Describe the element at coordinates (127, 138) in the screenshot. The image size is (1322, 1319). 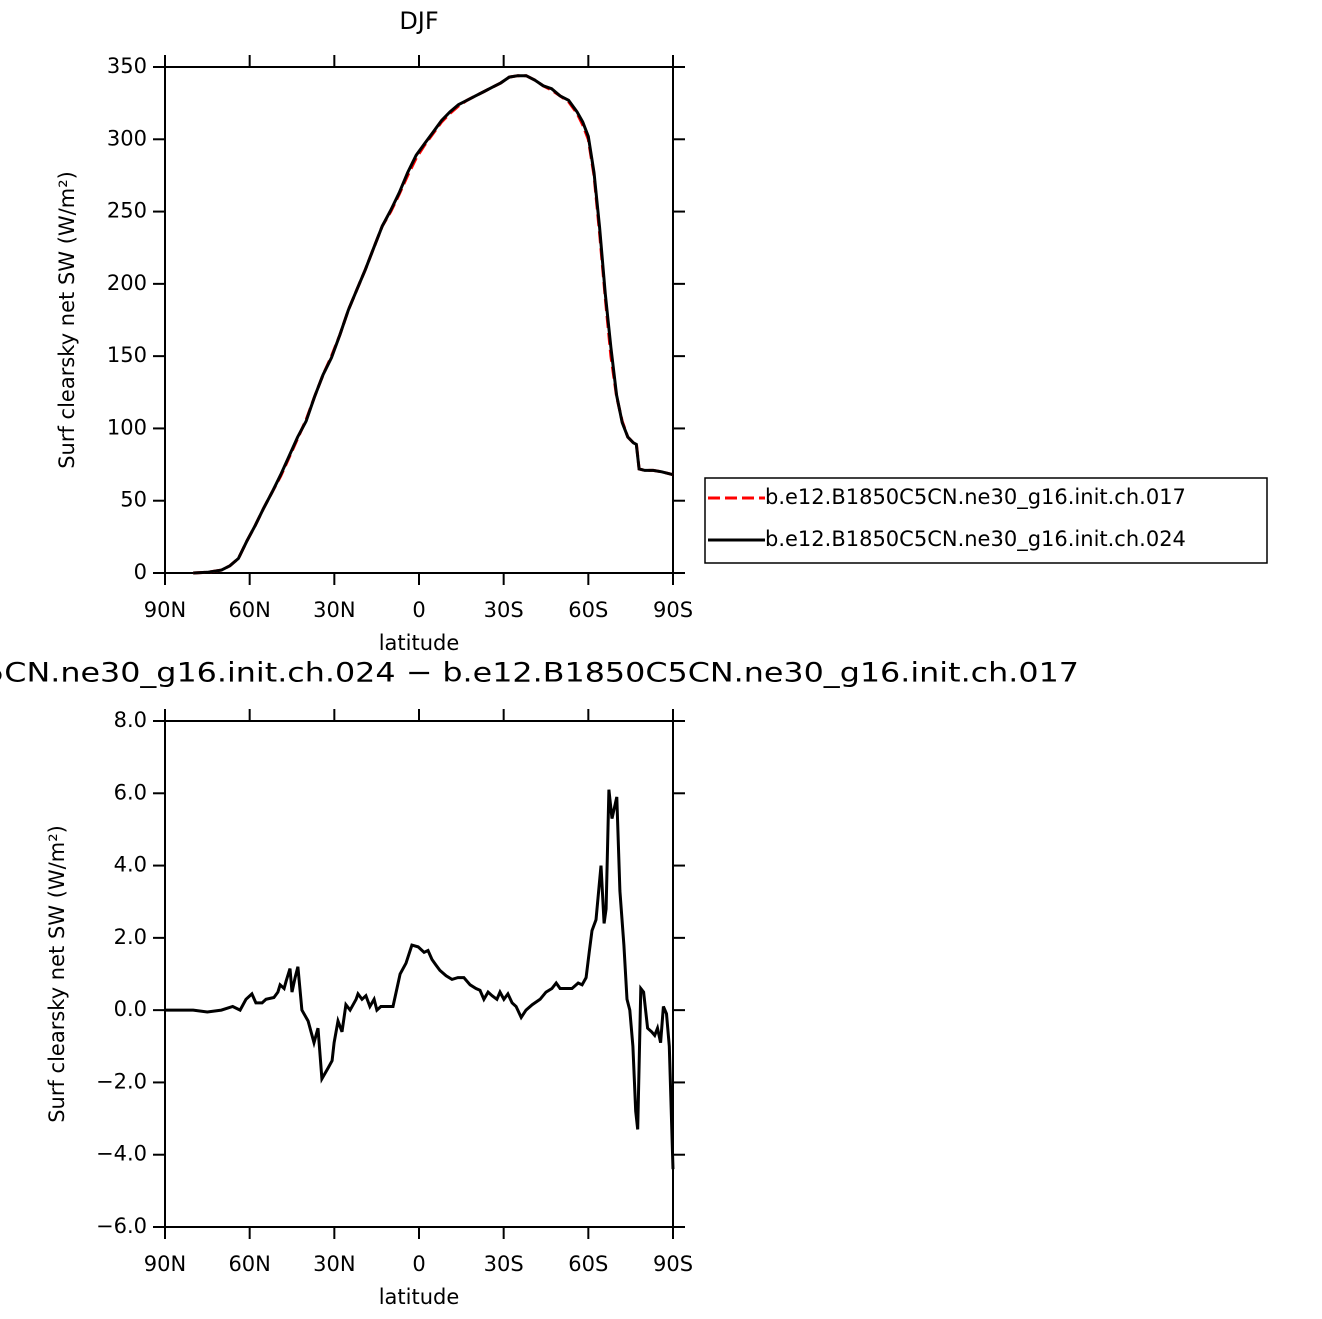
I see `y-tick-label: 300` at that location.